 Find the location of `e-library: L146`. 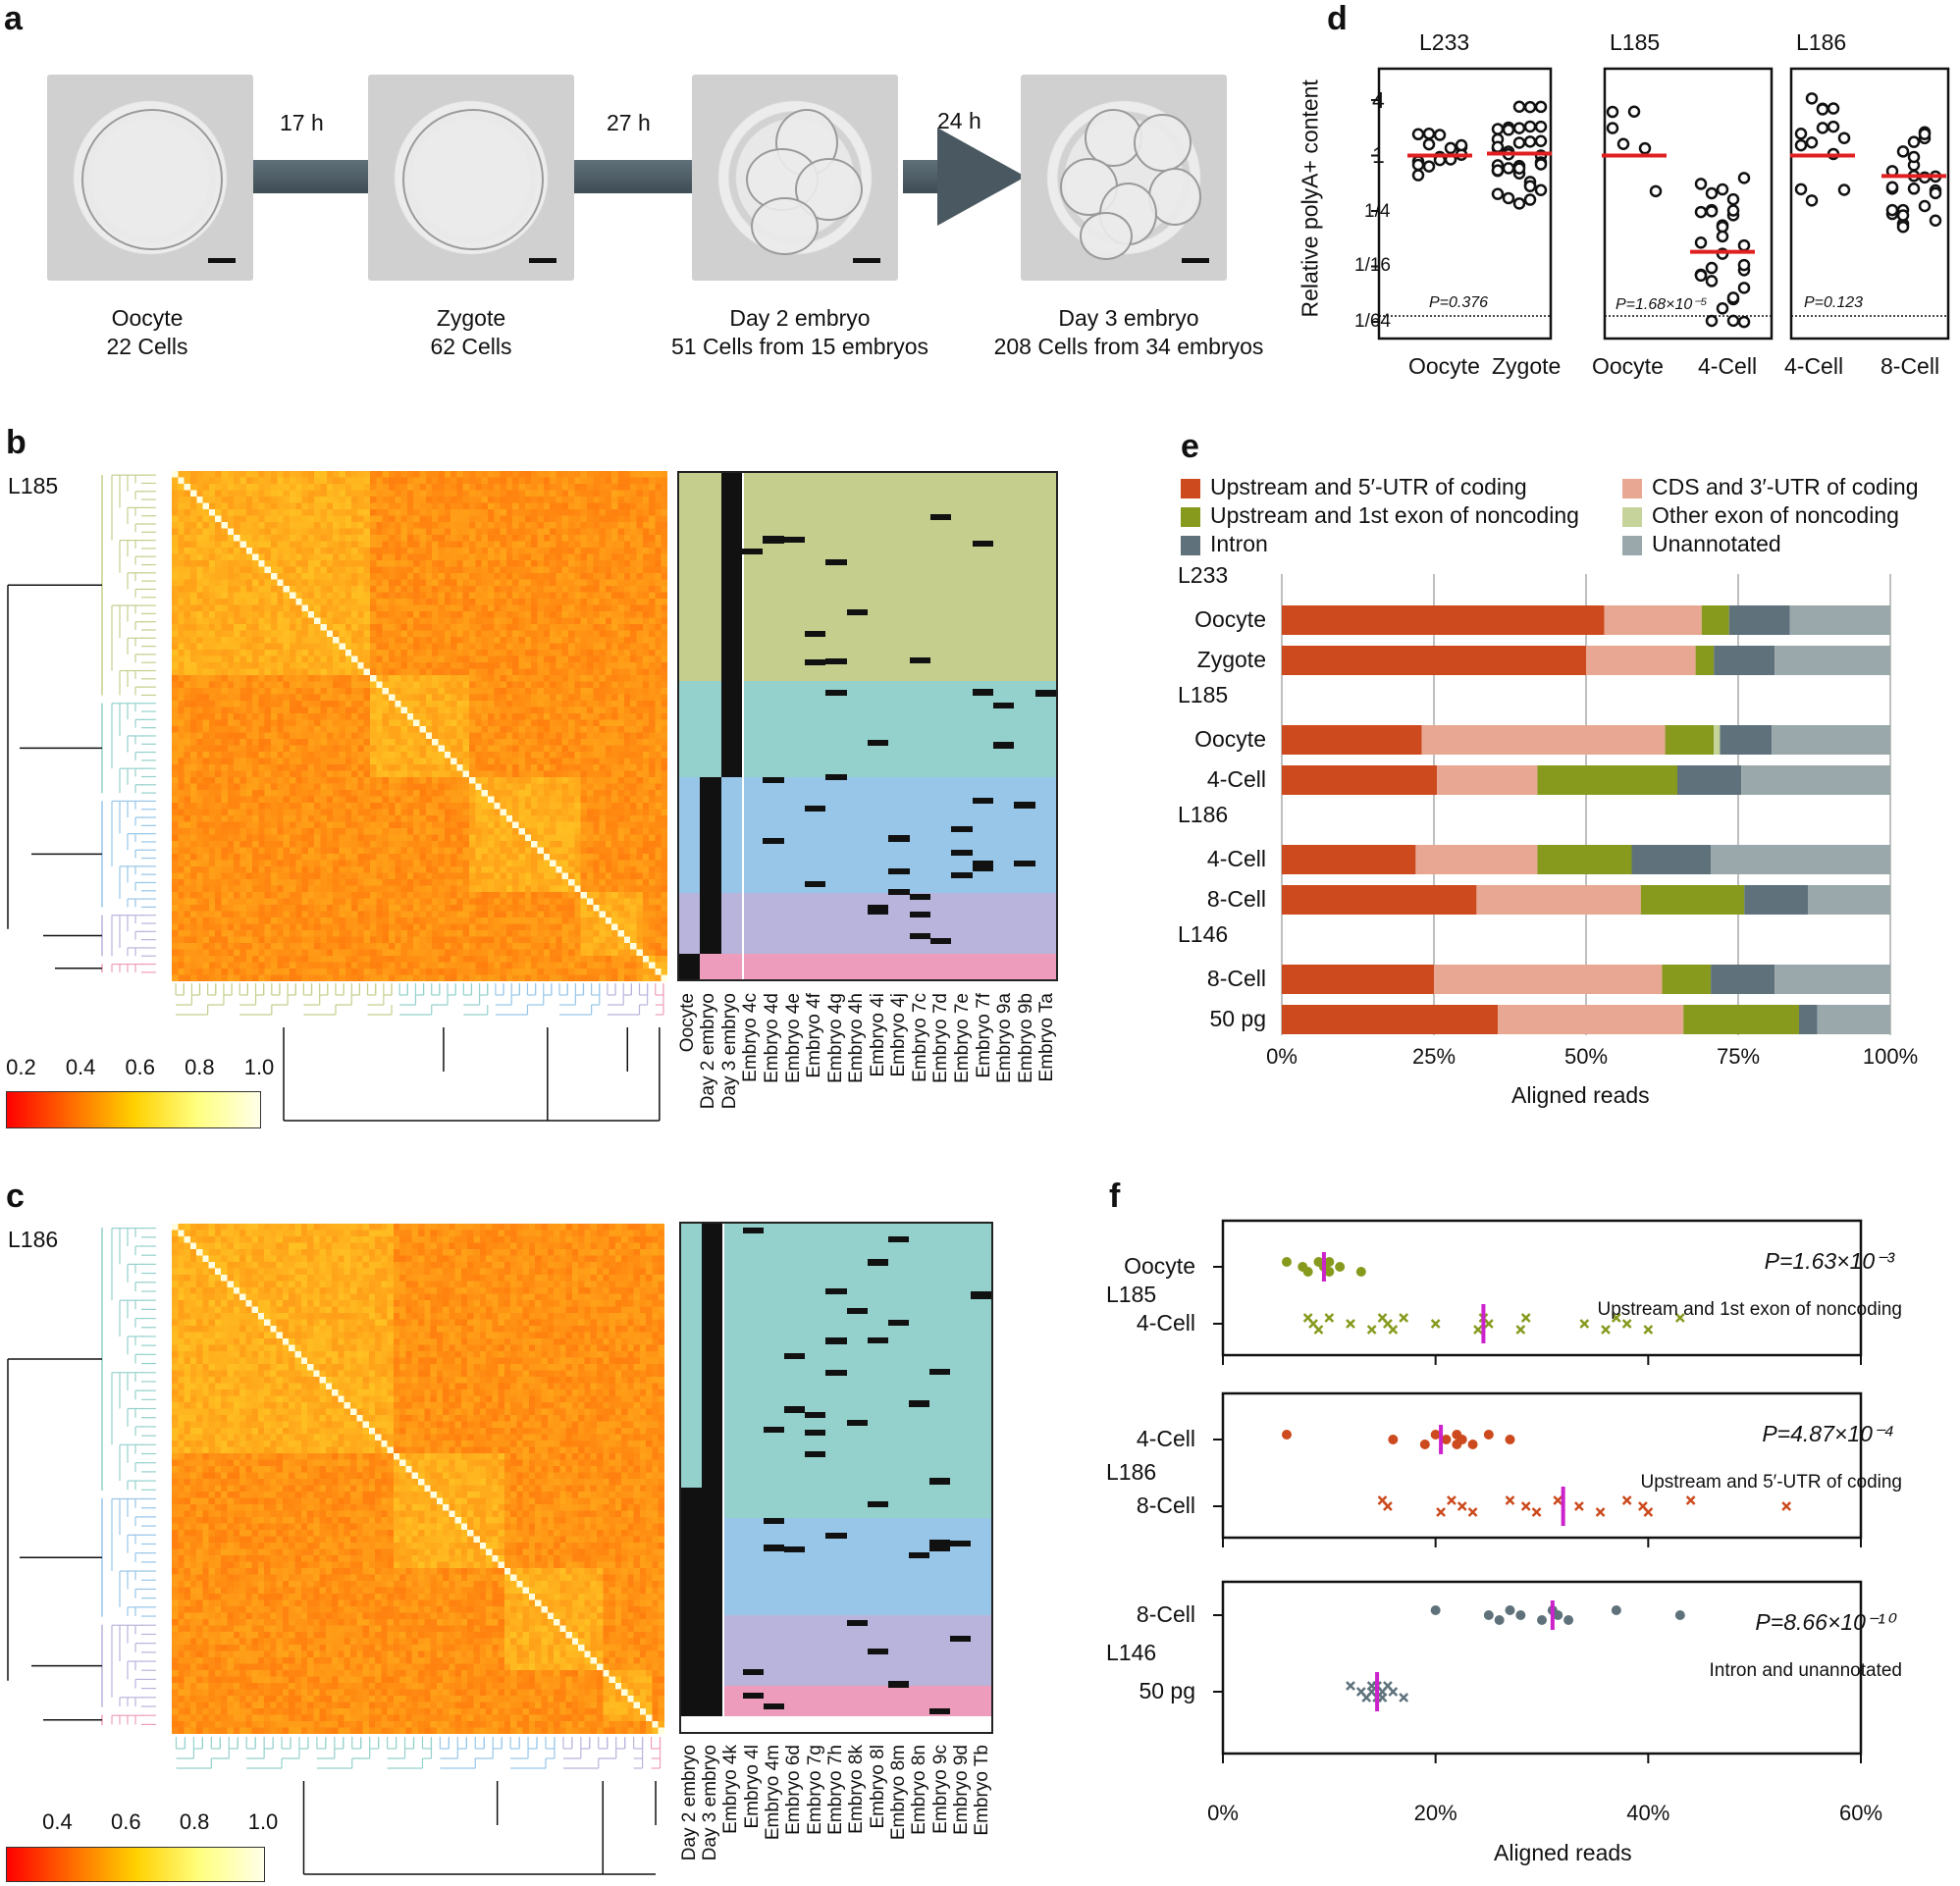

e-library: L146 is located at coordinates (1203, 934).